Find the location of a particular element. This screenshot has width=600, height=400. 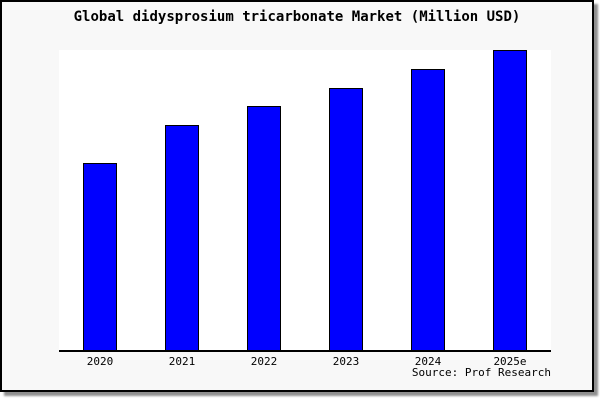

x-tick-label-2020: 2020 is located at coordinates (100, 361).